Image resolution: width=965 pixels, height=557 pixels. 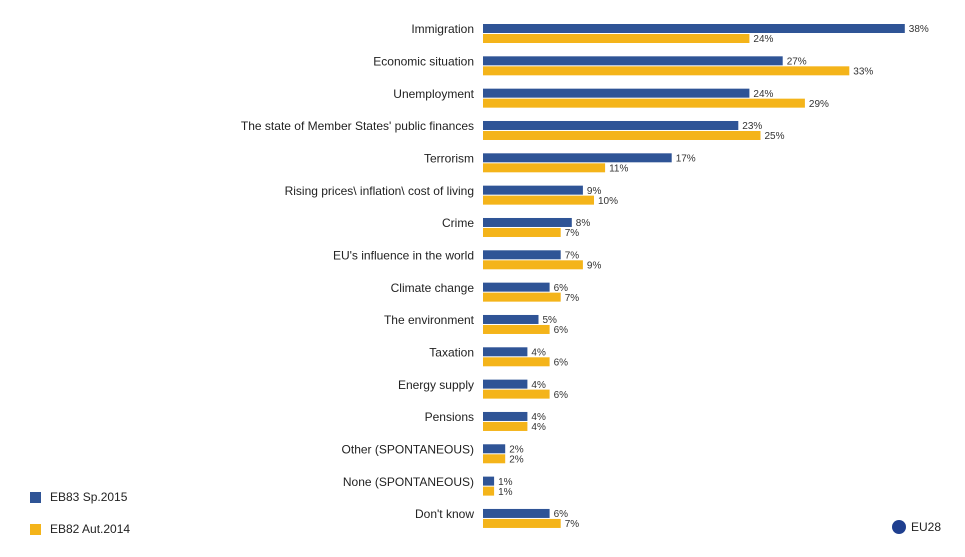 What do you see at coordinates (608, 201) in the screenshot?
I see `value-label: 10%` at bounding box center [608, 201].